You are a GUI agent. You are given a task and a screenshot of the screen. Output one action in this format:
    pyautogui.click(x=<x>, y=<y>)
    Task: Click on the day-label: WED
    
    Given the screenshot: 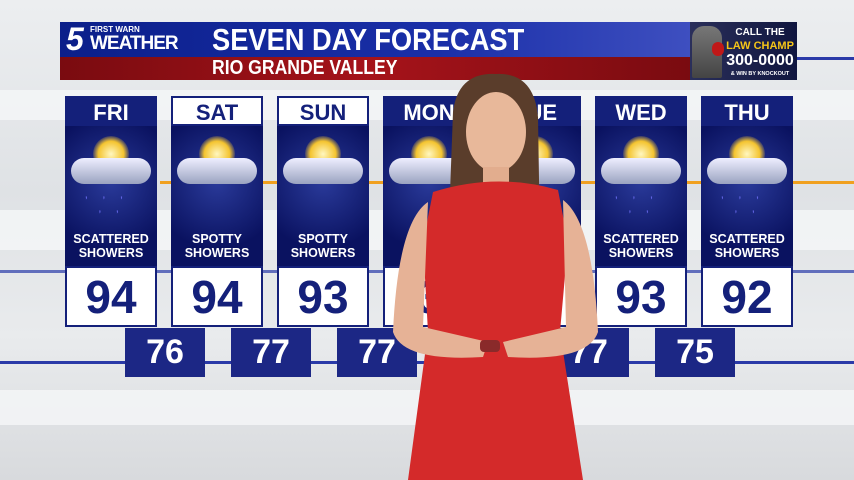 What is the action you would take?
    pyautogui.click(x=641, y=111)
    